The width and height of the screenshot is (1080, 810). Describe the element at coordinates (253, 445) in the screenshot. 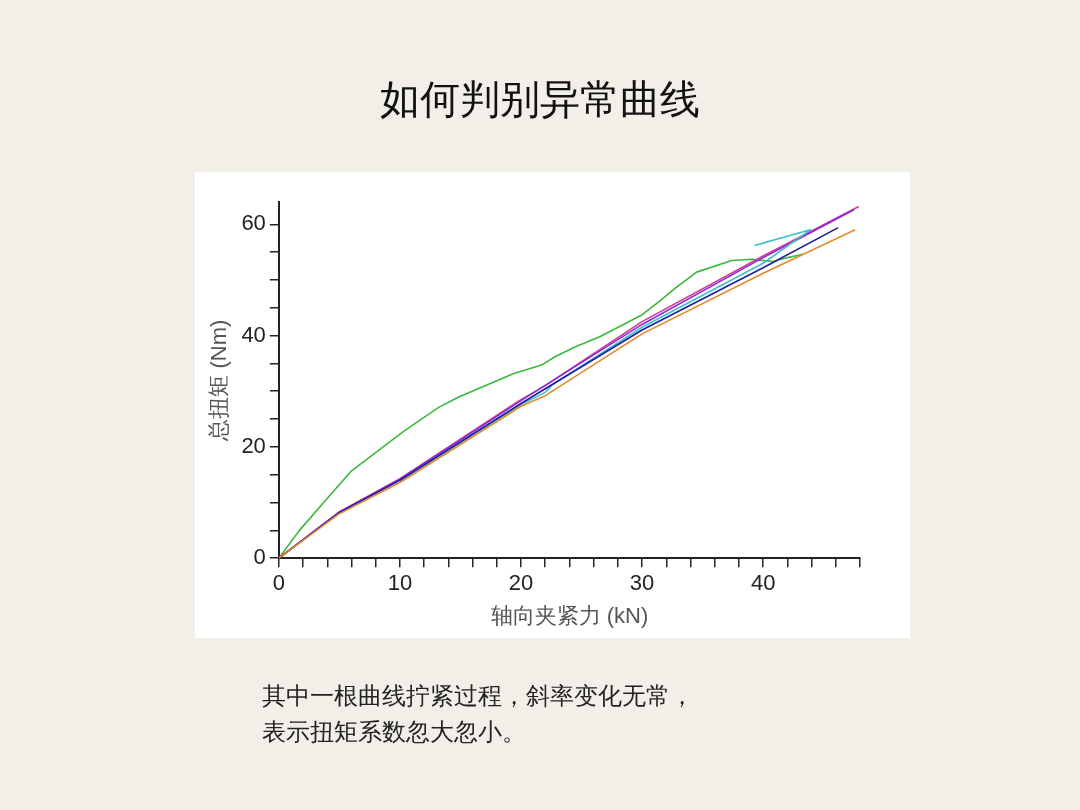

I see `y-tick-label: 20` at that location.